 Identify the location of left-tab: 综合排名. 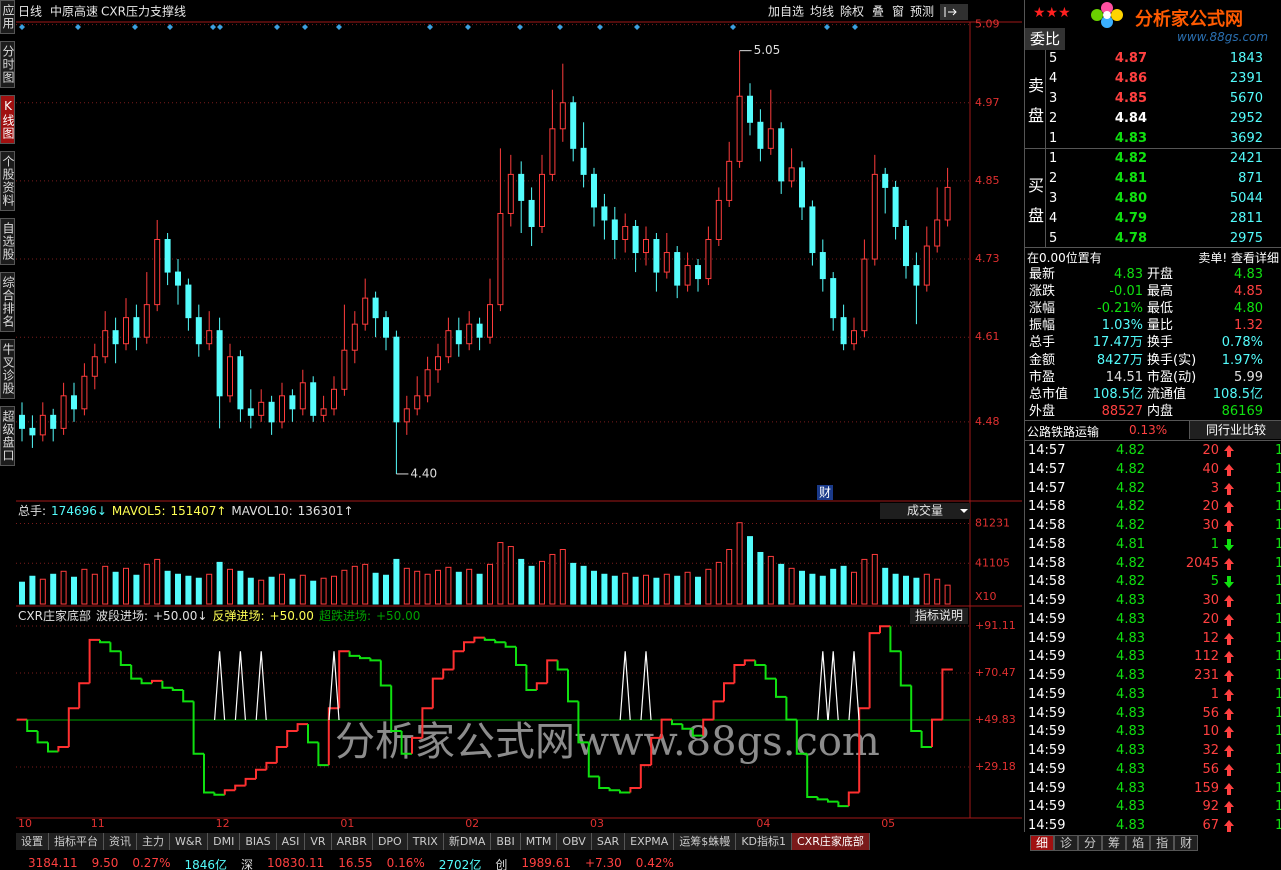
(7, 302).